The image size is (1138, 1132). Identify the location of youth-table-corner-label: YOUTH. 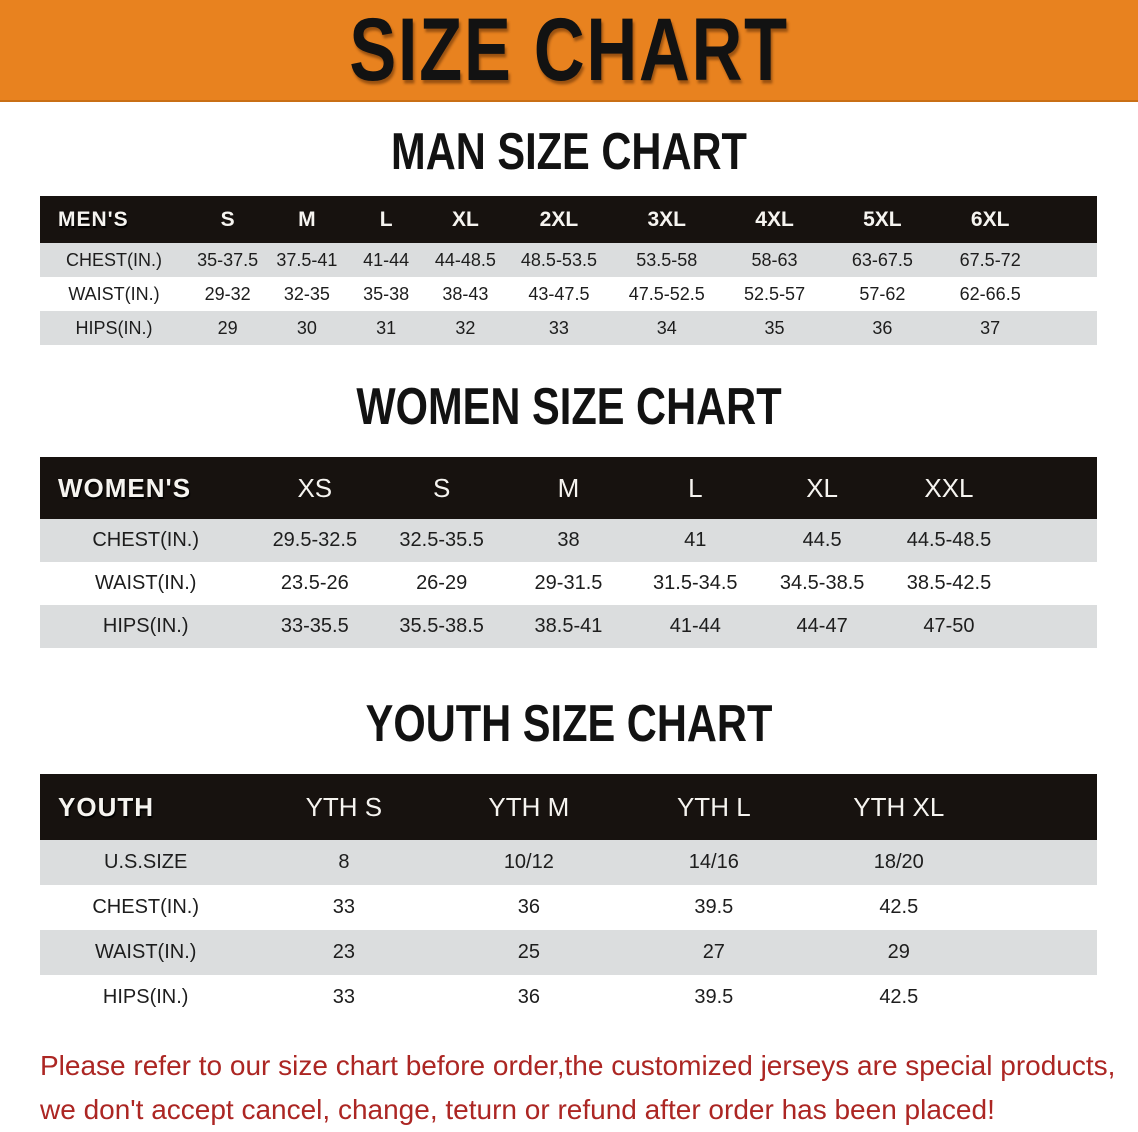
(146, 807).